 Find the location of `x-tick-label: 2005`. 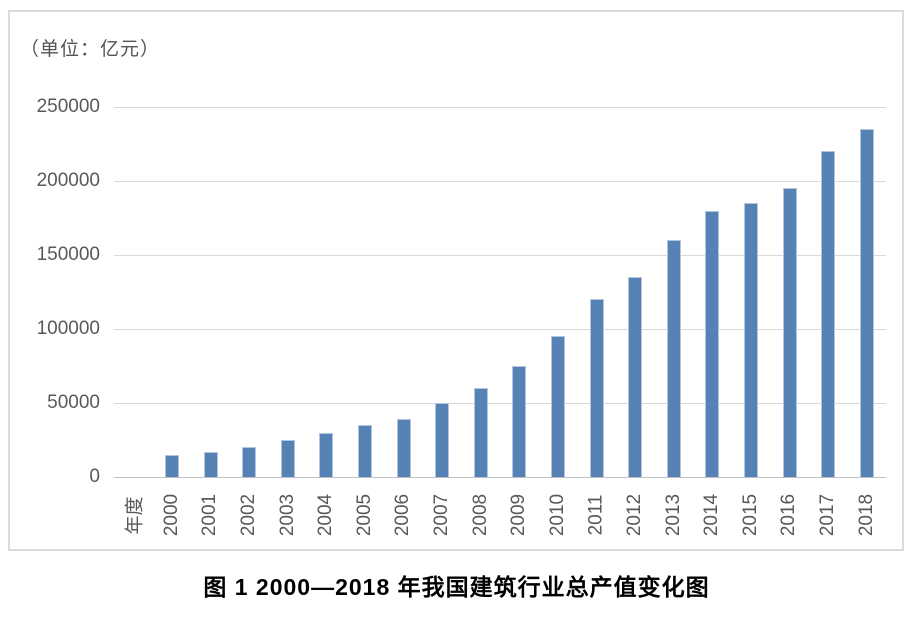

x-tick-label: 2005 is located at coordinates (365, 515).